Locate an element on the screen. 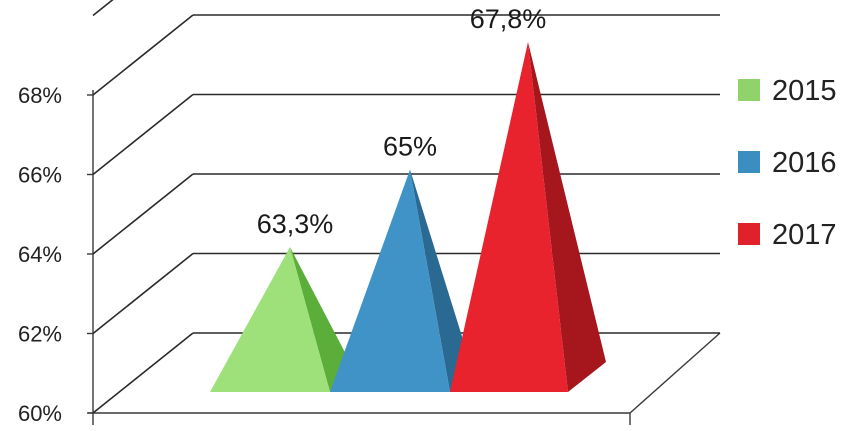 The width and height of the screenshot is (848, 431). pyramid-2016 is located at coordinates (400, 280).